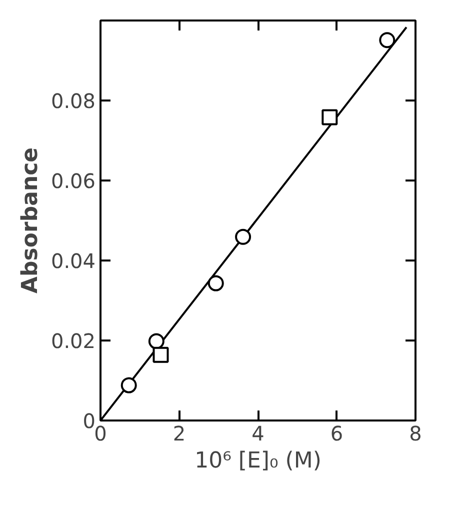 The width and height of the screenshot is (456, 514). What do you see at coordinates (73, 101) in the screenshot?
I see `y-tick-label: 0.08` at bounding box center [73, 101].